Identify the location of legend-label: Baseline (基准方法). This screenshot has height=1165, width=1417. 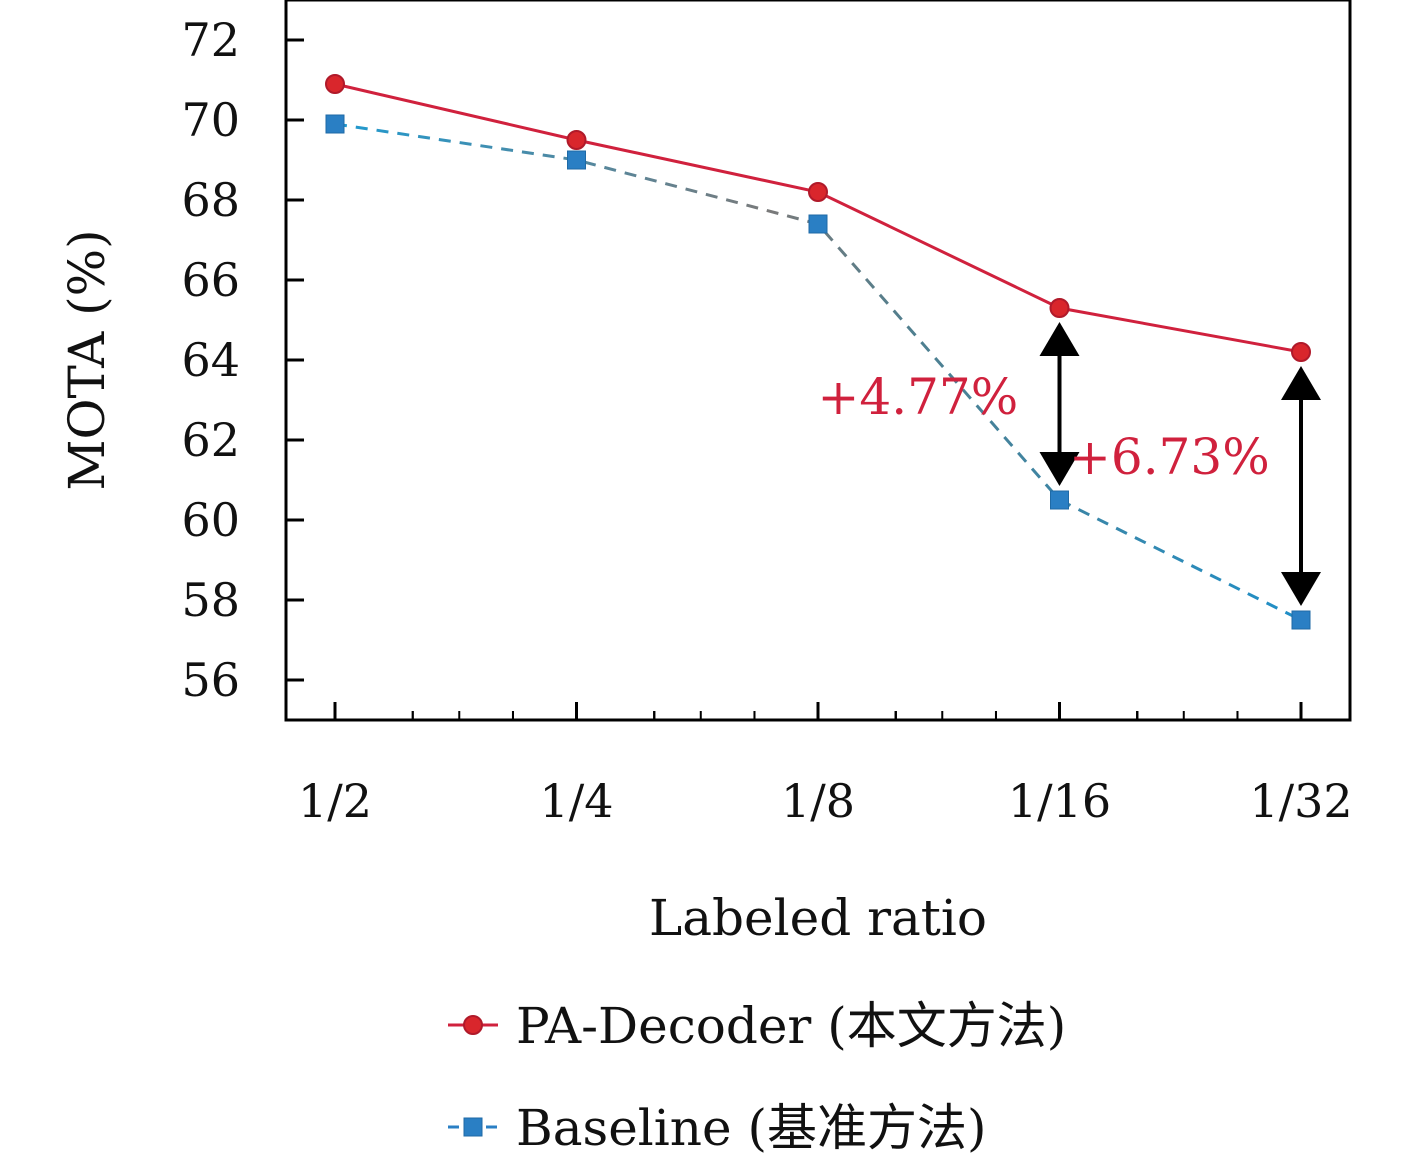
(751, 1128).